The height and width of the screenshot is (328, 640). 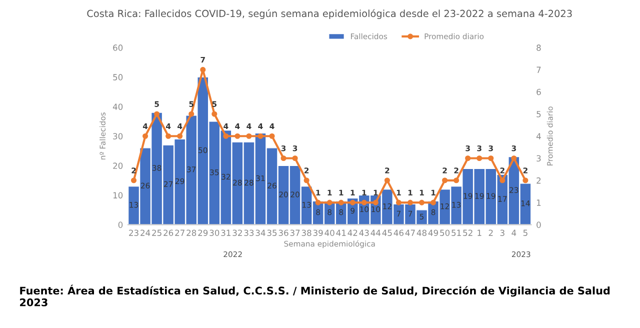 What do you see at coordinates (538, 47) in the screenshot?
I see `y2-tick-label: 8` at bounding box center [538, 47].